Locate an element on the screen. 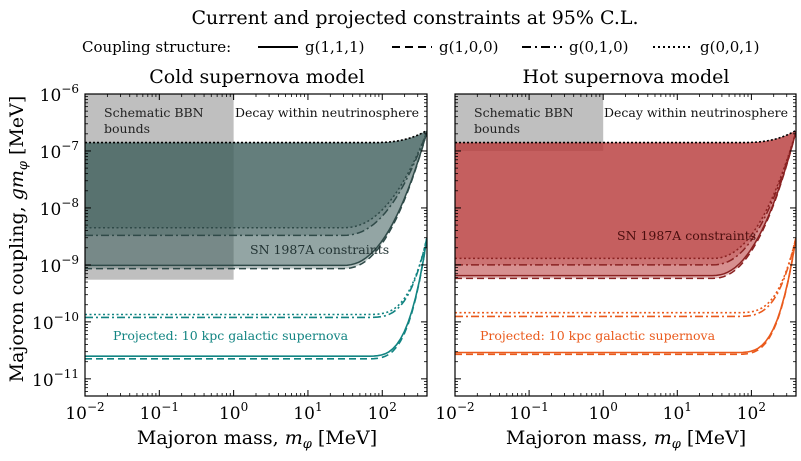 The image size is (801, 461). y-tick-label: 10⁻¹¹ is located at coordinates (55, 379).